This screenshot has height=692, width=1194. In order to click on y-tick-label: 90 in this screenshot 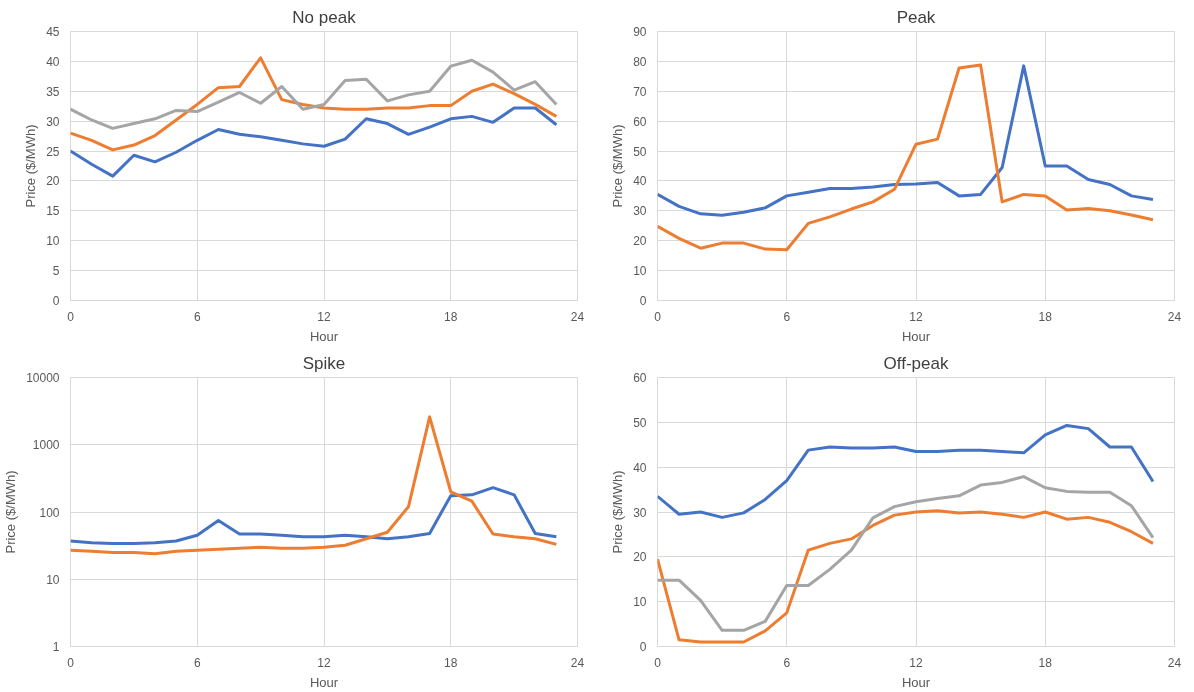, I will do `click(640, 32)`.